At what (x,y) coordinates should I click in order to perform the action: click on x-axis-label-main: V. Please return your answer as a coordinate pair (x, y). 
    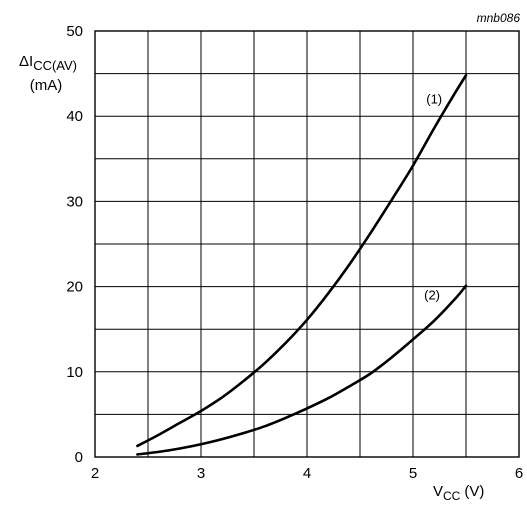
    Looking at the image, I should click on (438, 491).